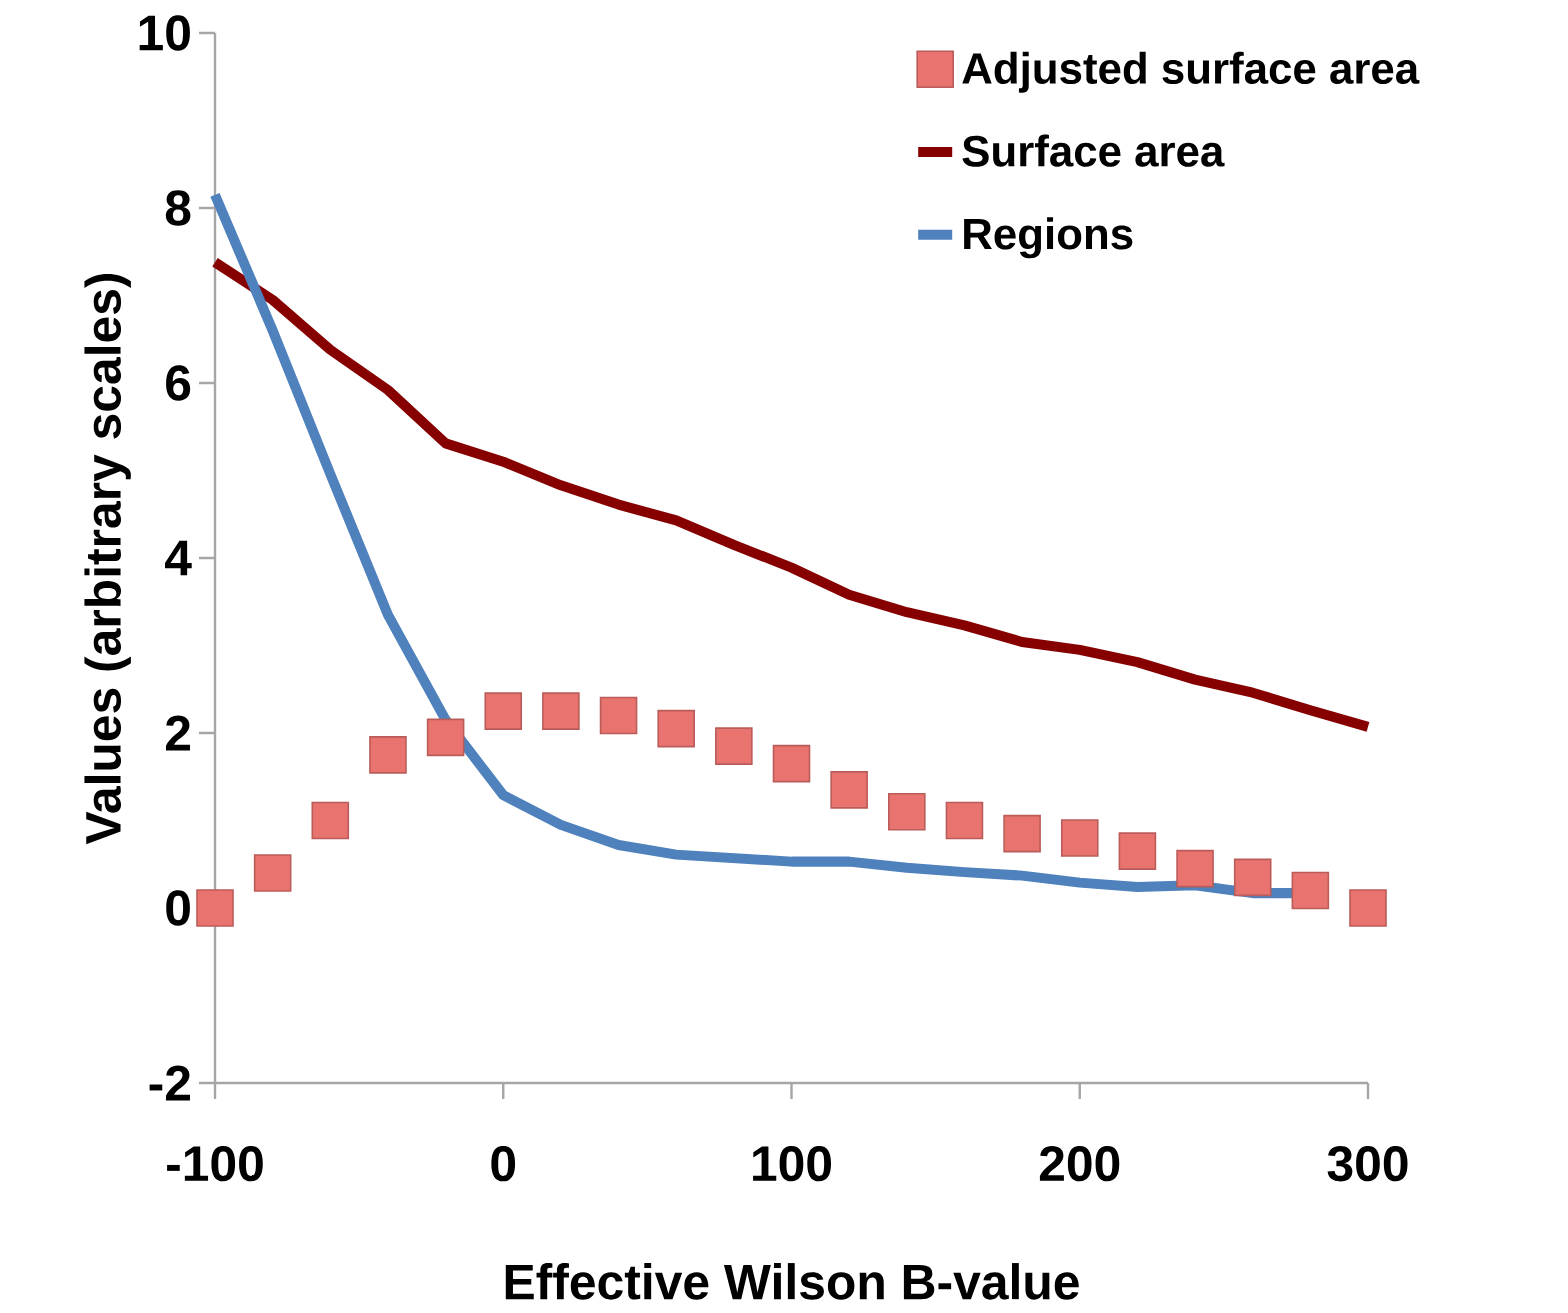 This screenshot has width=1568, height=1313. I want to click on y-tick-label: 4, so click(178, 558).